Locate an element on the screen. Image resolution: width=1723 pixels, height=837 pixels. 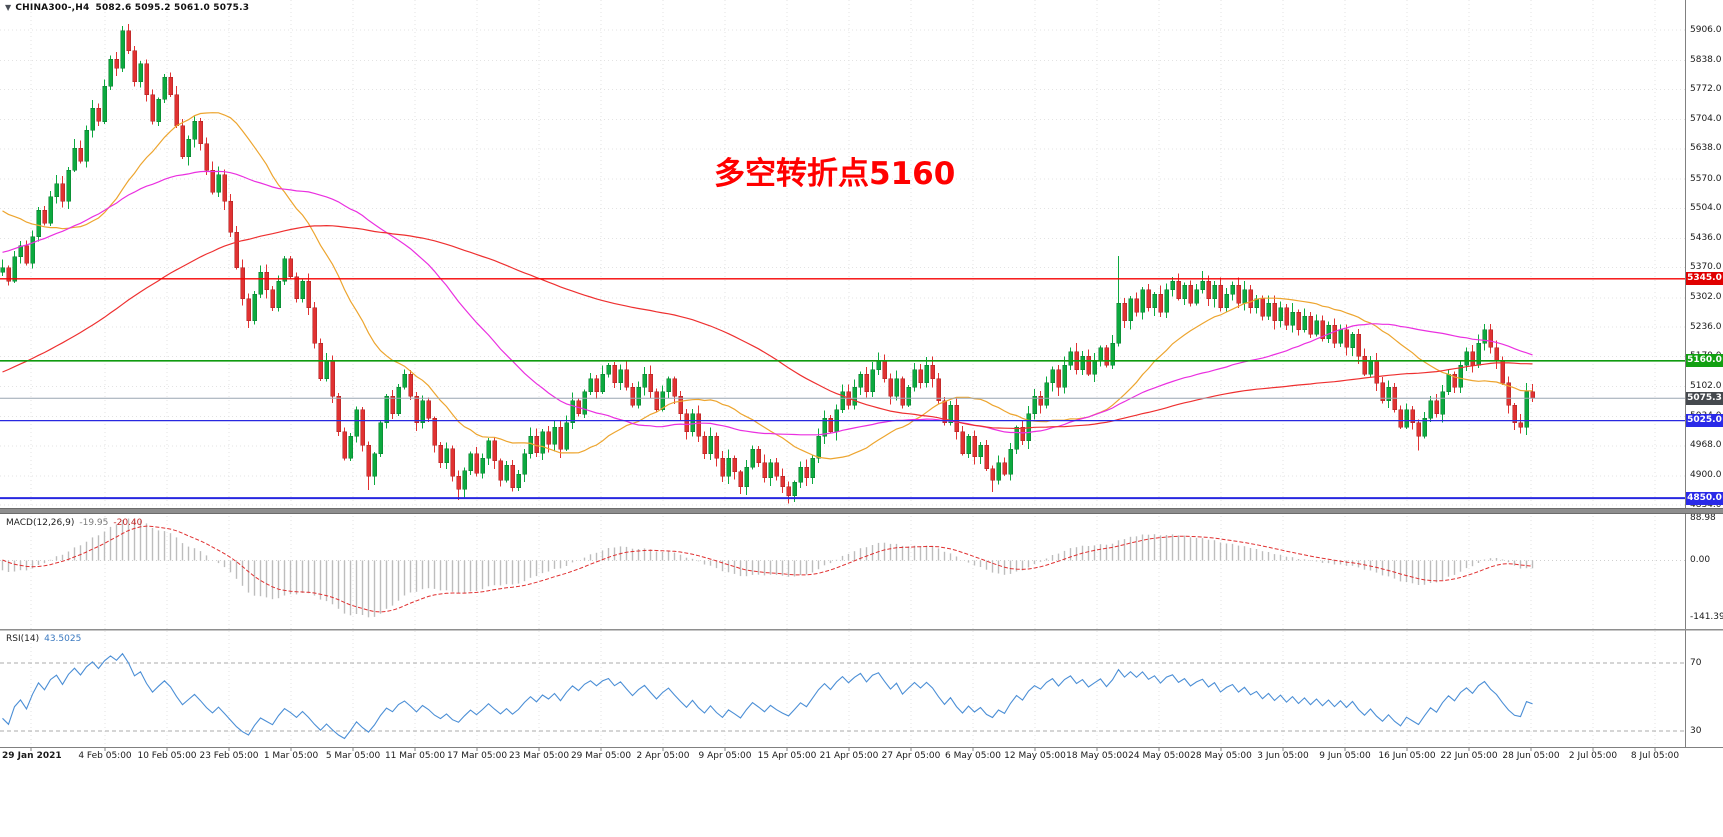
macd-axis-max-label: 88.98 is located at coordinates (1703, 518).